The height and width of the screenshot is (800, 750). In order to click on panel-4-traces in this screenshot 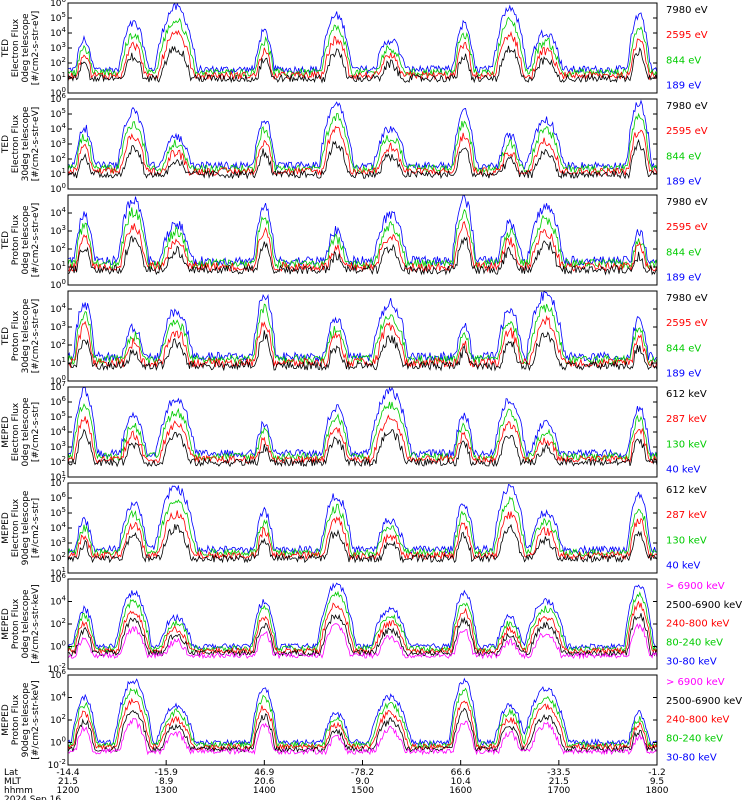, I will do `click(362, 331)`.